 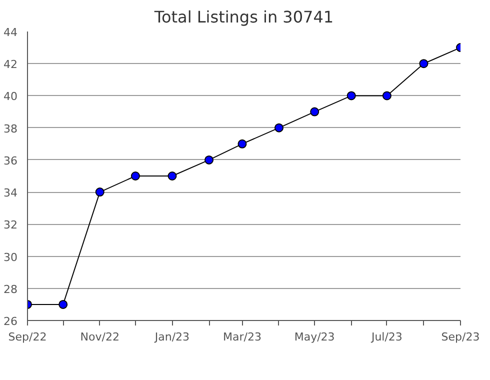 I want to click on y-tick-label: 32, so click(x=11, y=225).